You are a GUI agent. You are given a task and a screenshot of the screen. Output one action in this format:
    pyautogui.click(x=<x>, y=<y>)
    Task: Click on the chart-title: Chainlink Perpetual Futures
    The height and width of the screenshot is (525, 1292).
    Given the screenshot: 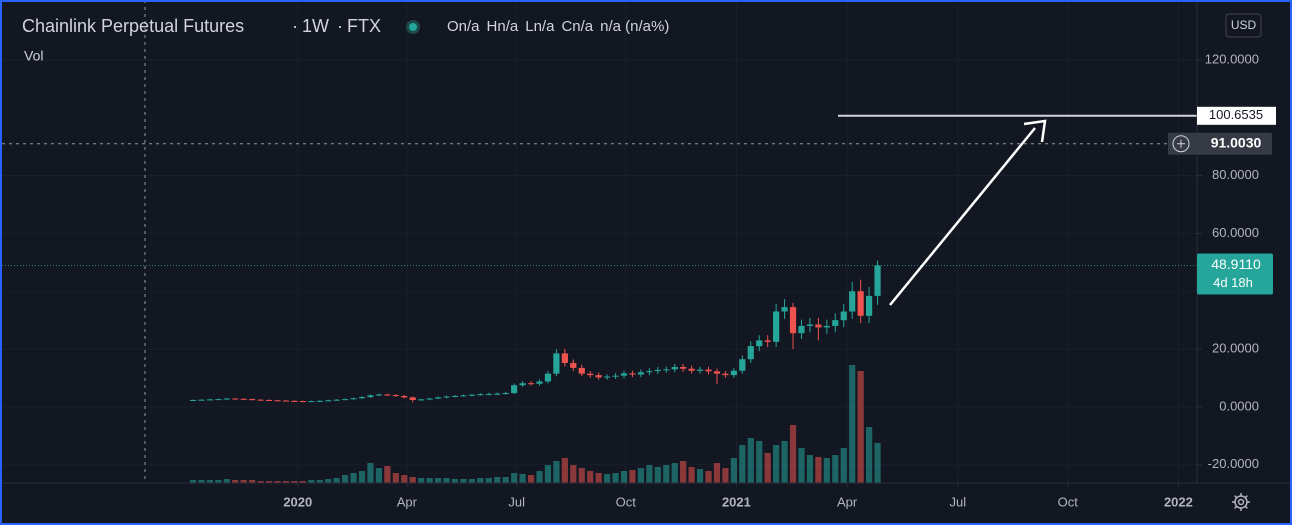 What is the action you would take?
    pyautogui.click(x=133, y=26)
    